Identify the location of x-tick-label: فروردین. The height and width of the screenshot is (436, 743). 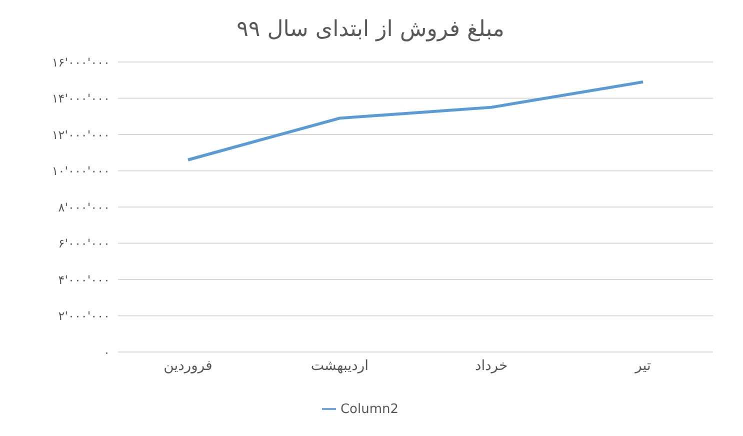
(188, 366).